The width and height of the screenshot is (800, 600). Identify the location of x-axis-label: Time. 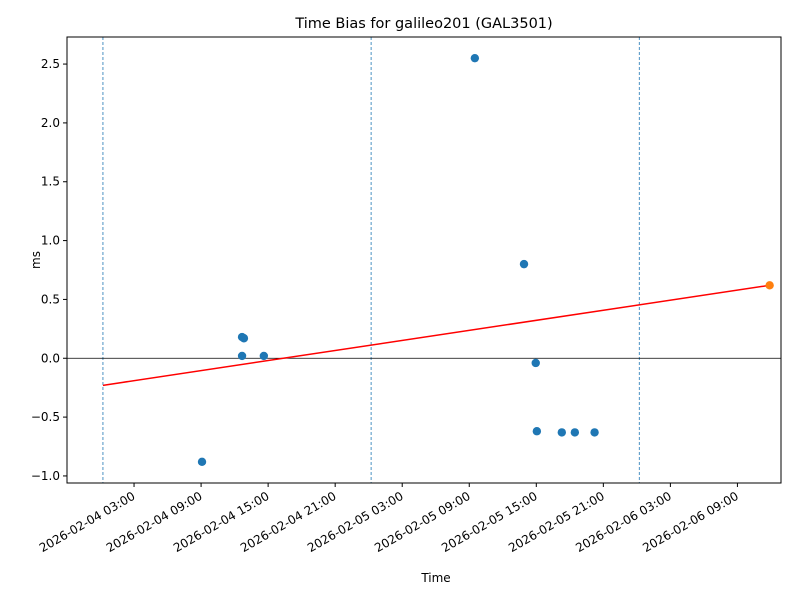
(435, 578).